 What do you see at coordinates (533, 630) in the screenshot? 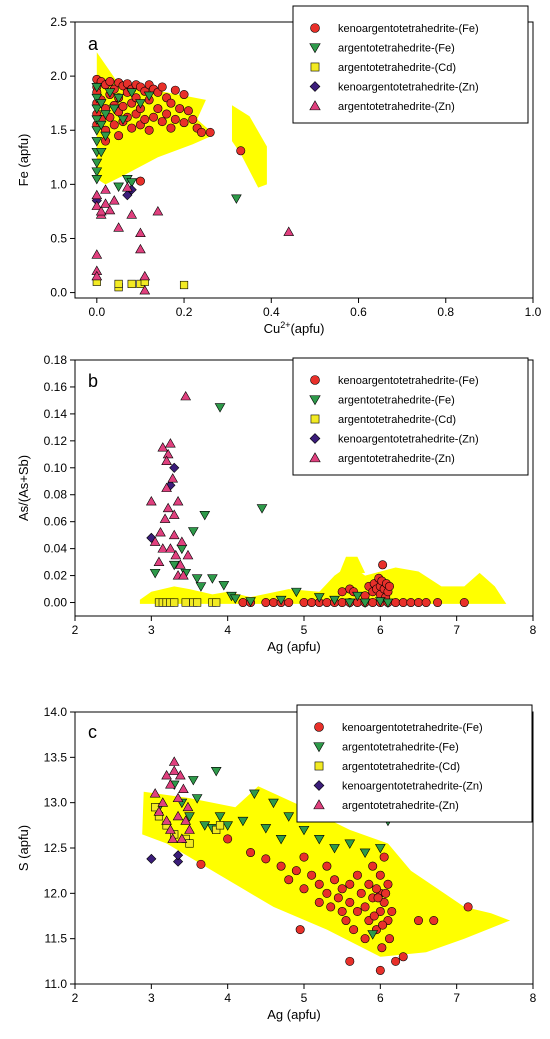
I see `x-tick-label: 8` at bounding box center [533, 630].